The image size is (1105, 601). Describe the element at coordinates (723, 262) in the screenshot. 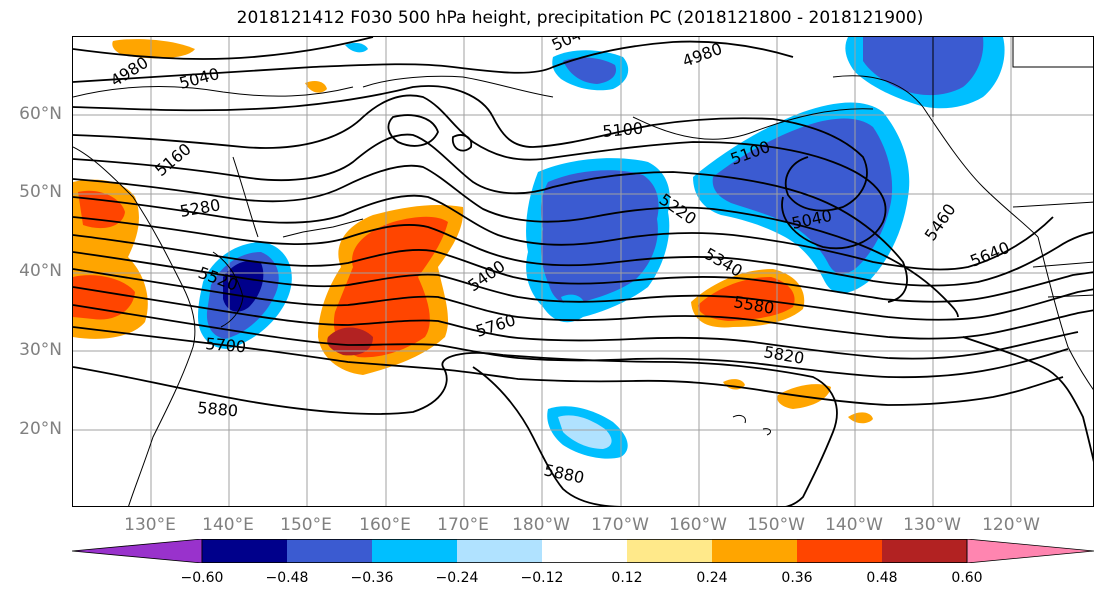

I see `contour-label: 5340` at that location.